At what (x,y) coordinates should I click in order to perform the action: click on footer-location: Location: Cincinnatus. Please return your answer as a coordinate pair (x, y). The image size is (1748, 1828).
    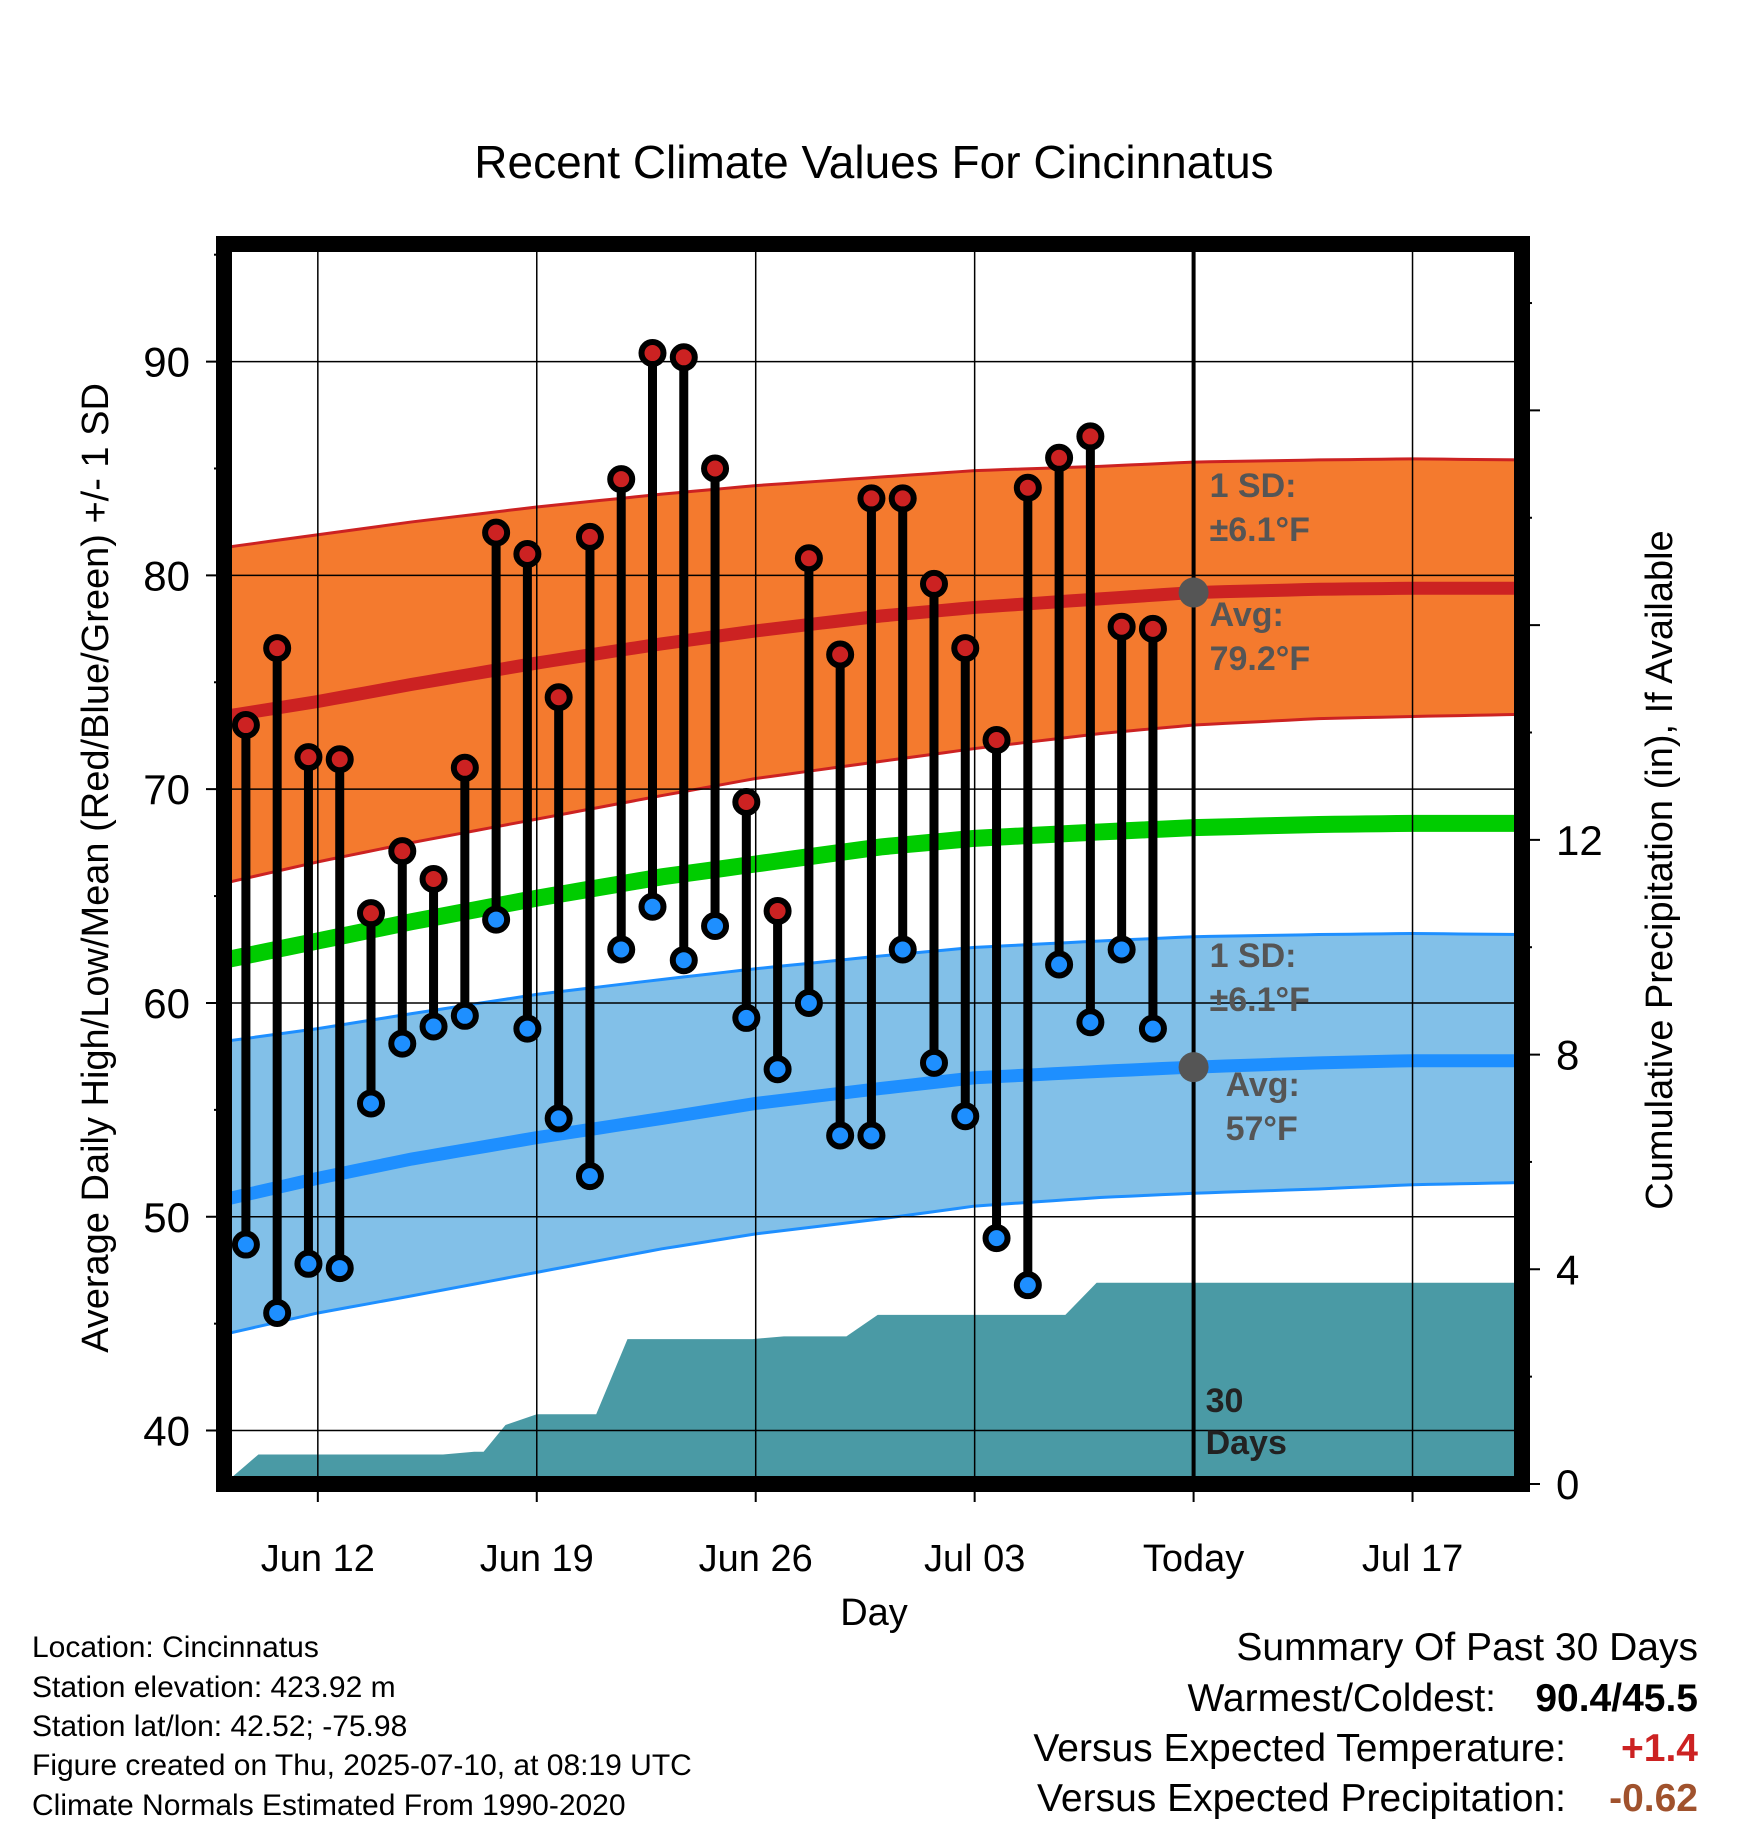
    Looking at the image, I should click on (175, 1647).